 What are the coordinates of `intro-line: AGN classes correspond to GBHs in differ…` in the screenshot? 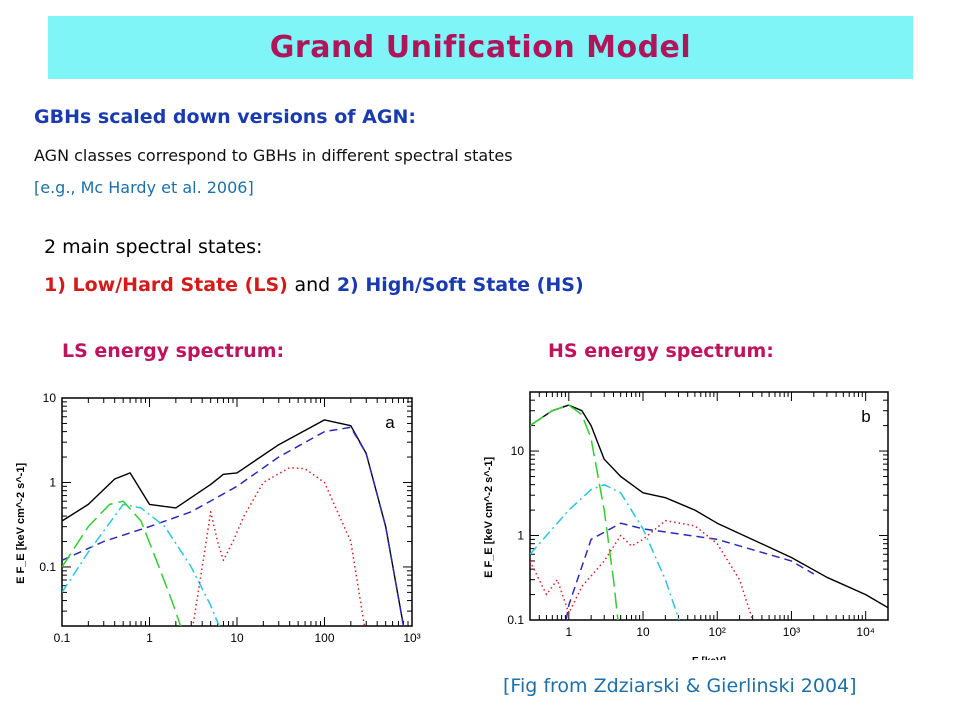 It's located at (273, 155).